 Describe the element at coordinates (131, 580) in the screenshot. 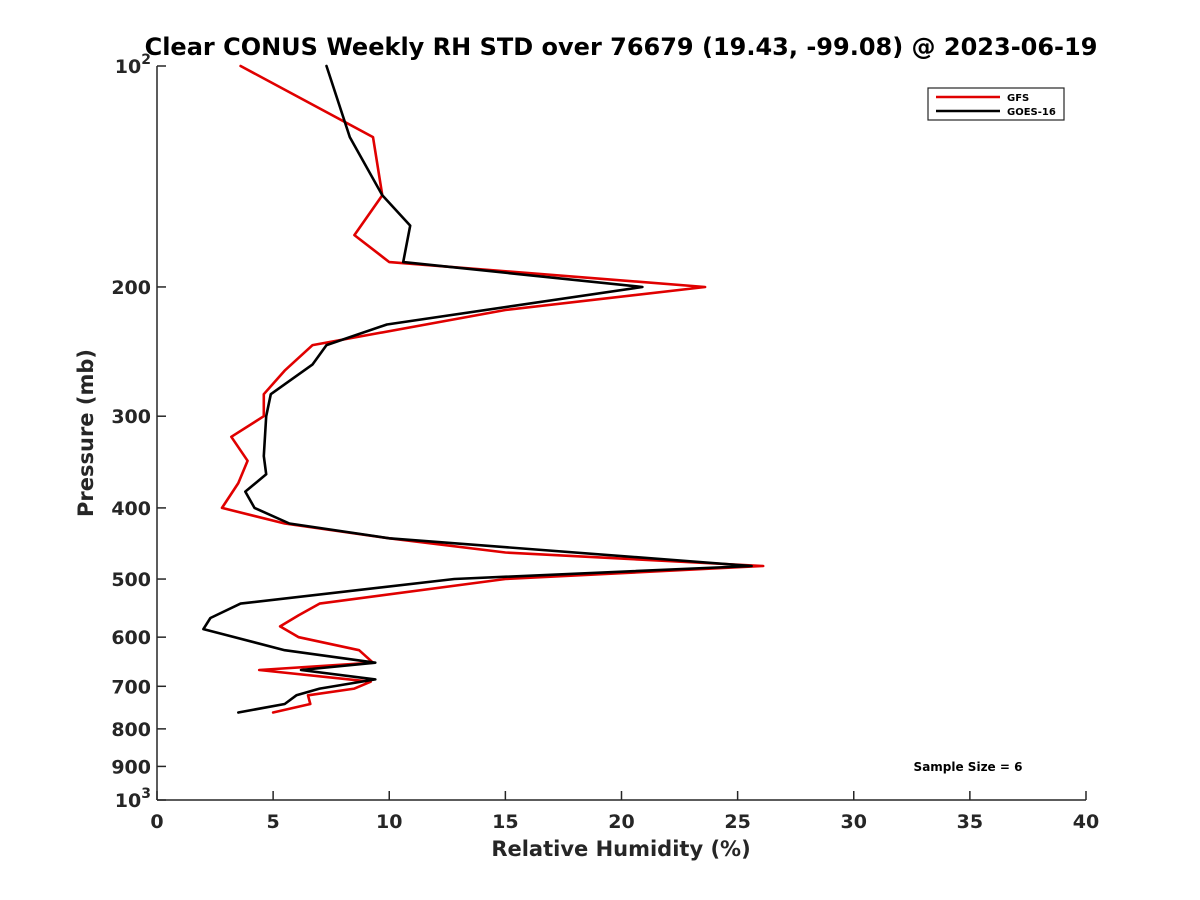

I see `y-tick-label: 500` at that location.